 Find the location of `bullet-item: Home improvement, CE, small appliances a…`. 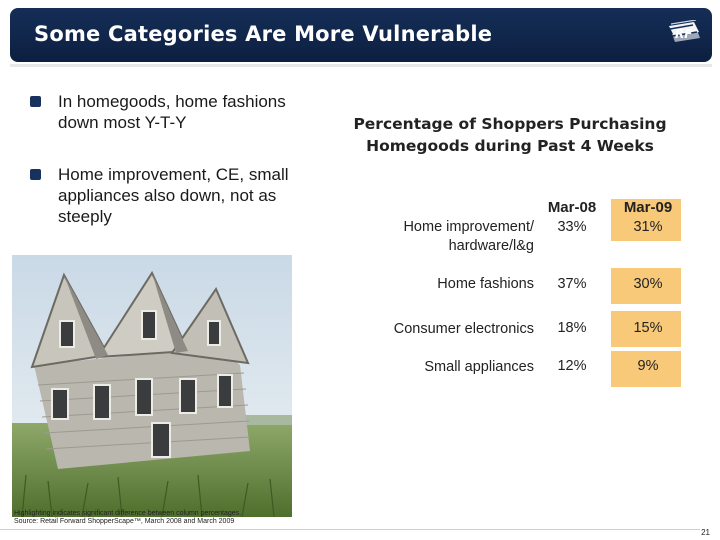

bullet-item: Home improvement, CE, small appliances a… is located at coordinates (162, 195).